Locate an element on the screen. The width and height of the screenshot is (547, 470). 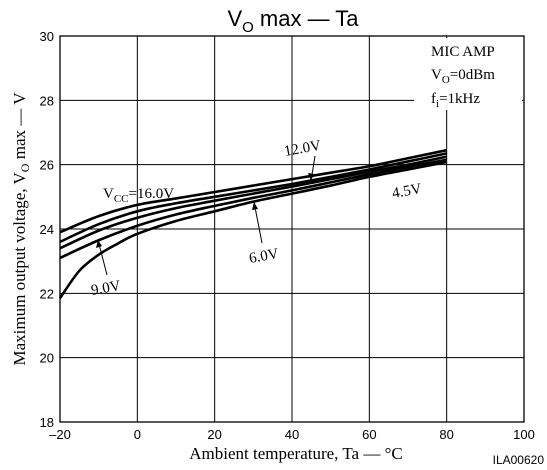
series-label-4-5v: 4.5V is located at coordinates (407, 191).